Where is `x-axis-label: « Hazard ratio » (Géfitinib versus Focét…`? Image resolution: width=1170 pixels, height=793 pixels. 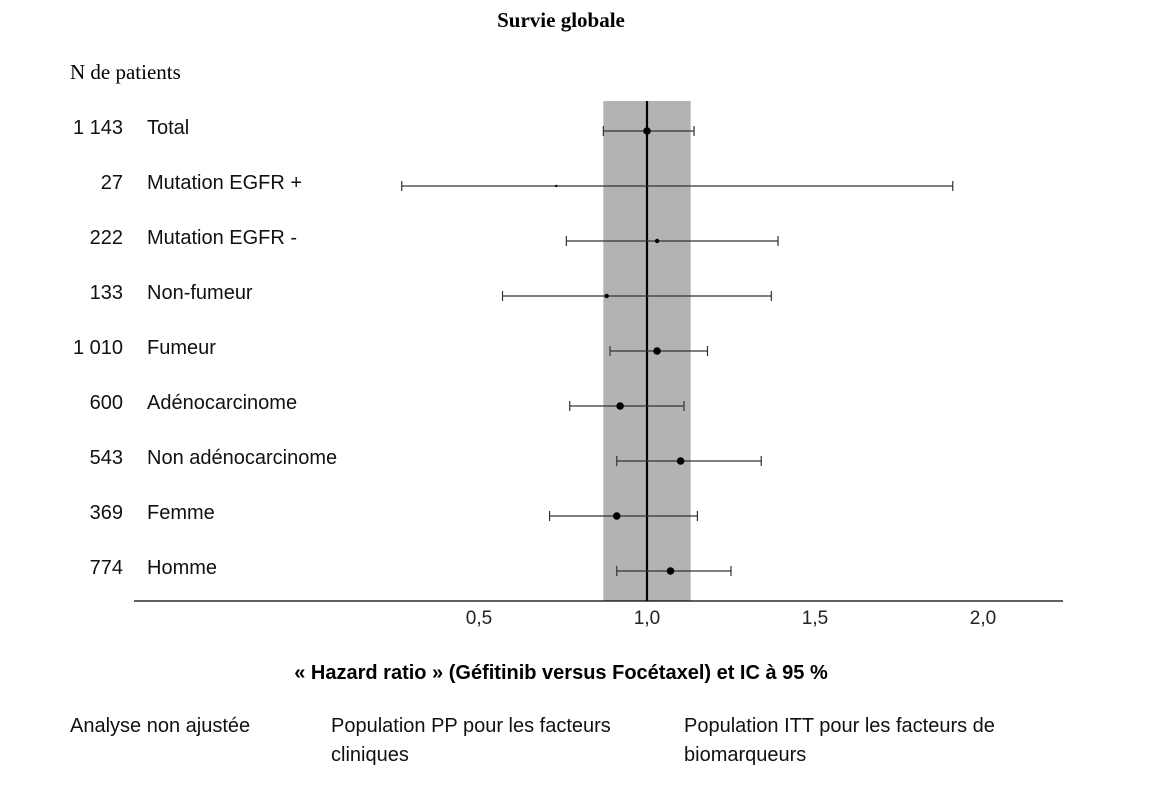 x-axis-label: « Hazard ratio » (Géfitinib versus Focét… is located at coordinates (561, 673).